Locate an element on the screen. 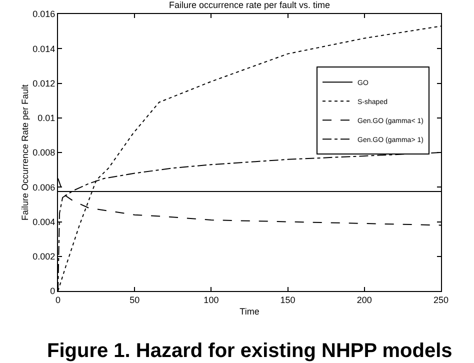  y-tick-label: 0.01 is located at coordinates (47, 118).